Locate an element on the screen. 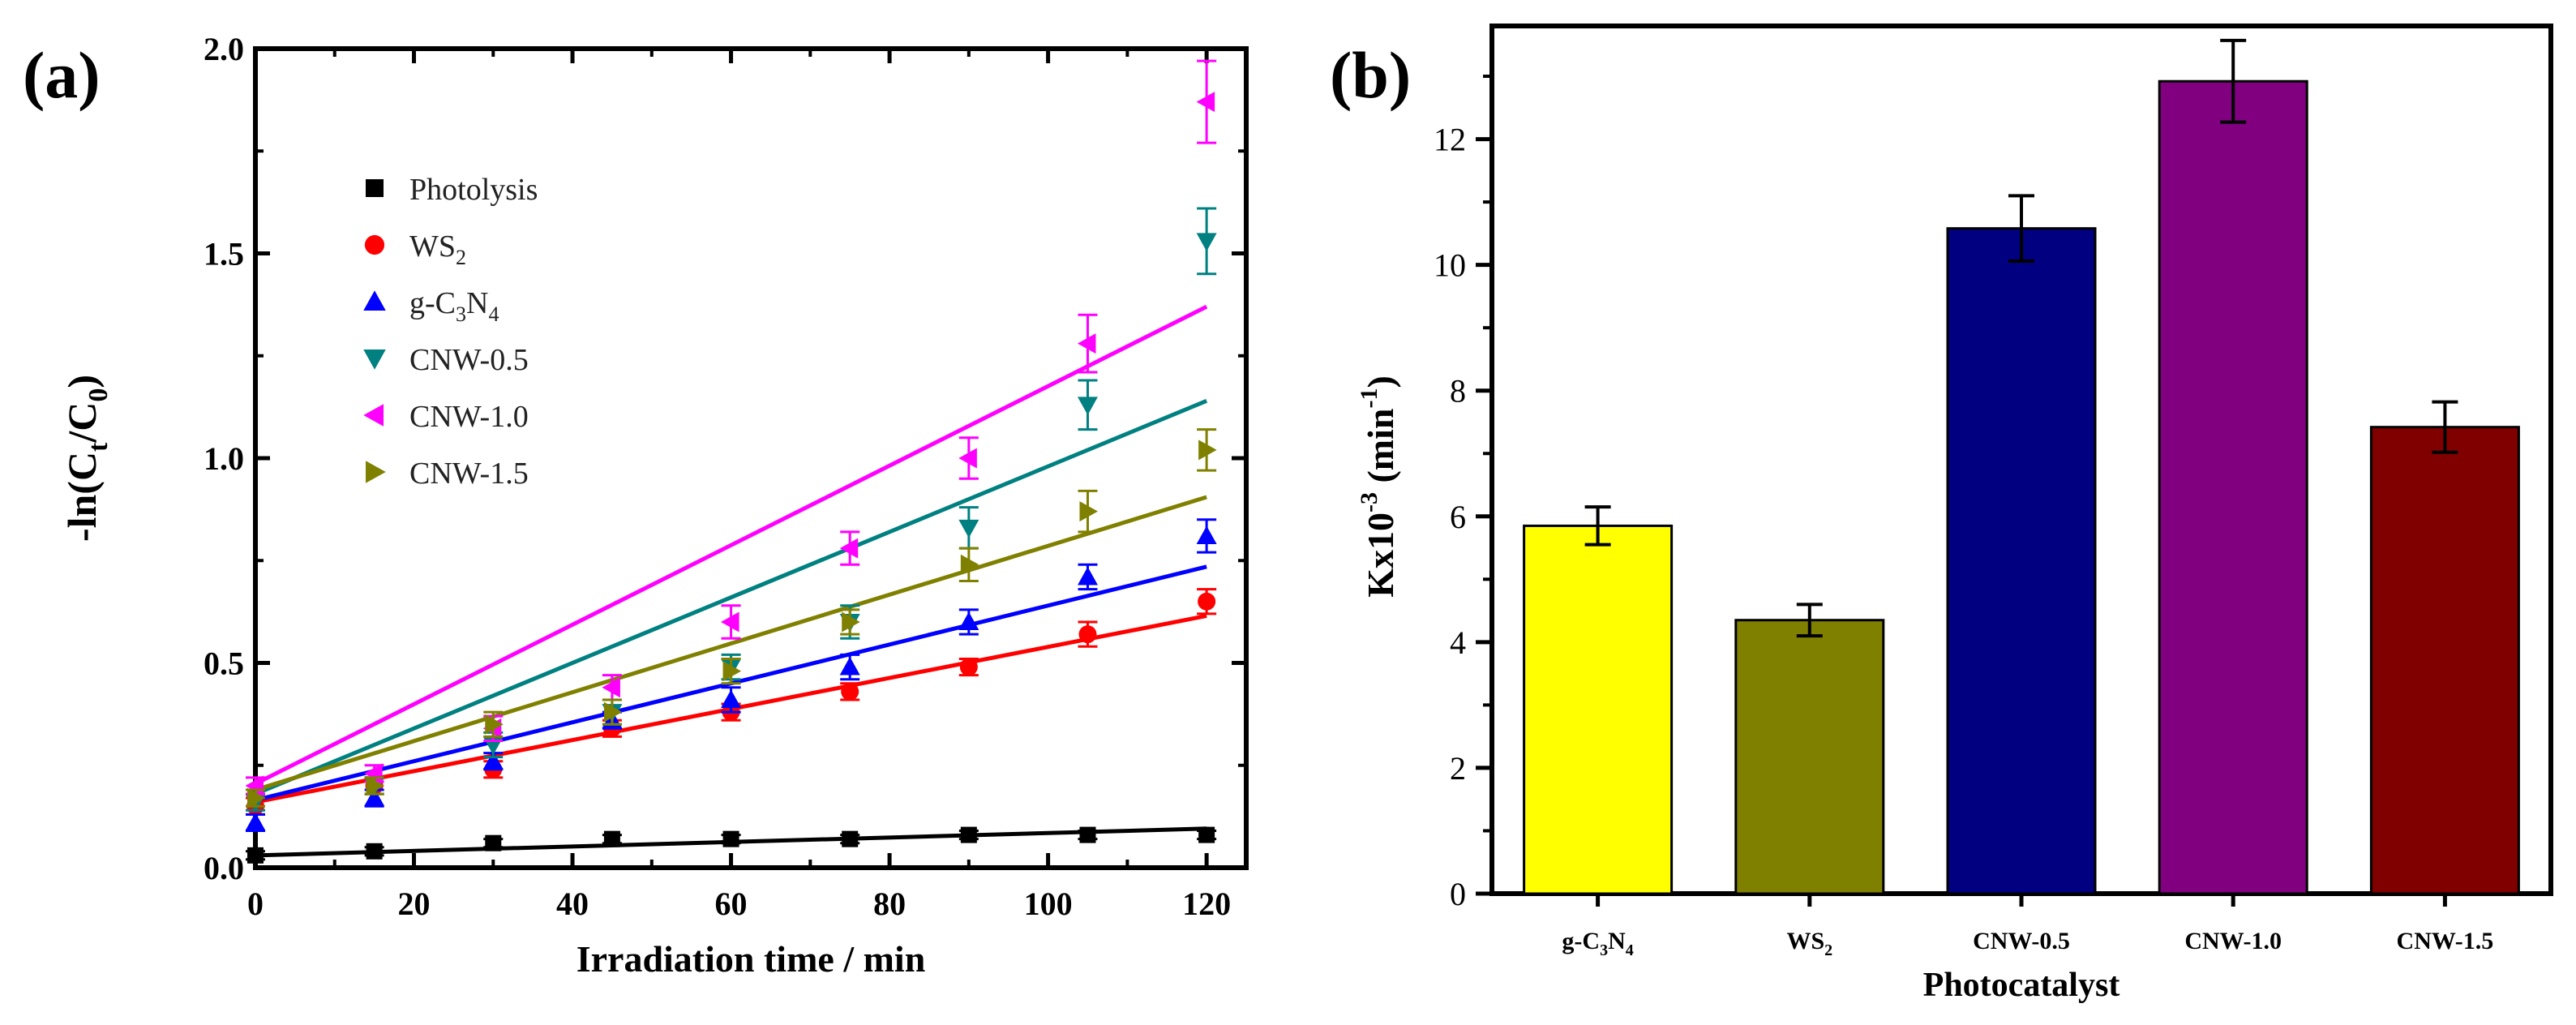 This screenshot has height=1025, width=2576. legend-marker-ws2 is located at coordinates (374, 244).